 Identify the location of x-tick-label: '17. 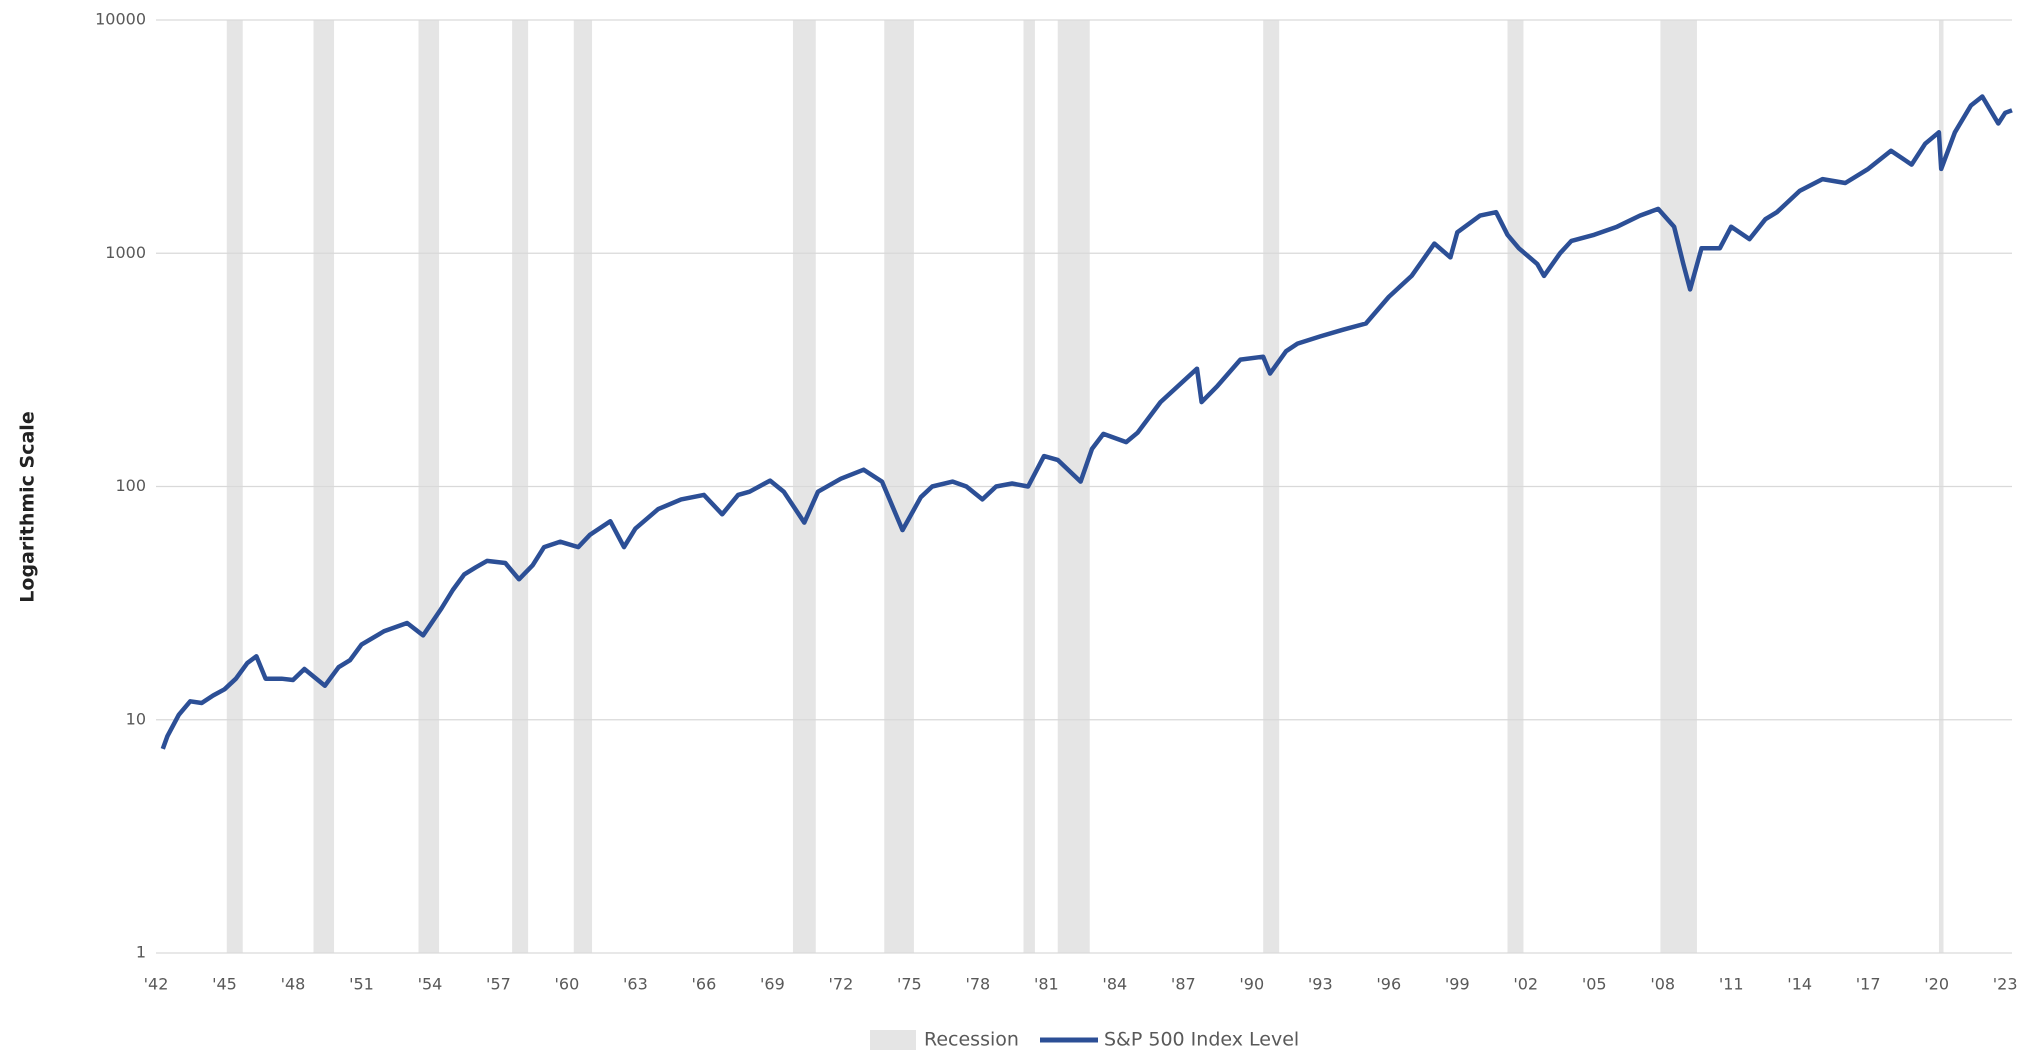
(1868, 984).